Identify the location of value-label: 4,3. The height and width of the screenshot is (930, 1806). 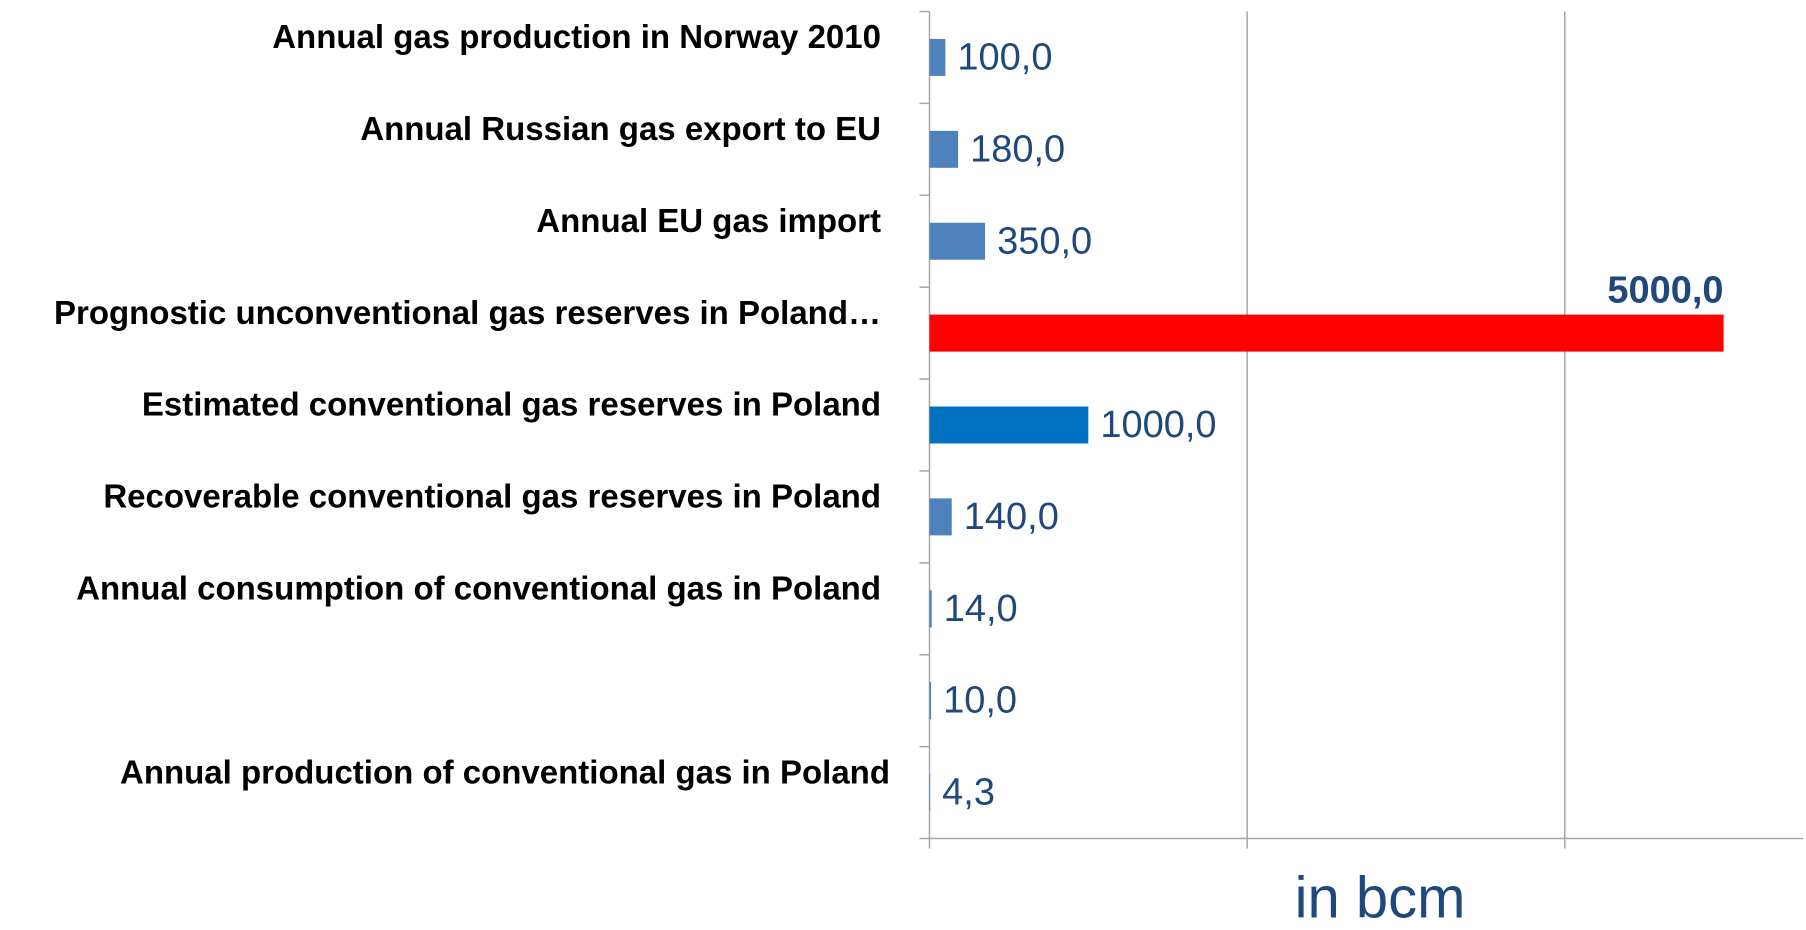
(968, 793).